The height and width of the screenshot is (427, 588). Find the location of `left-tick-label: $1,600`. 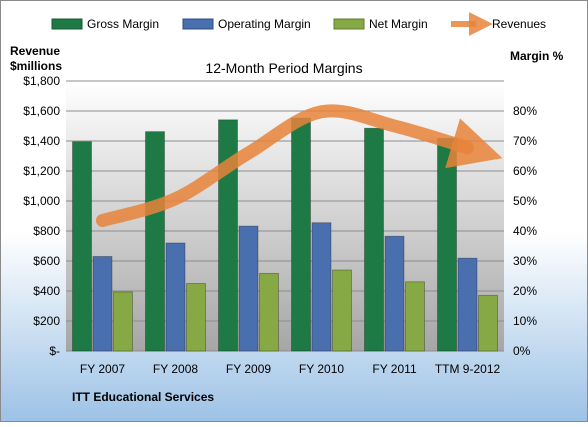

left-tick-label: $1,600 is located at coordinates (41, 111).